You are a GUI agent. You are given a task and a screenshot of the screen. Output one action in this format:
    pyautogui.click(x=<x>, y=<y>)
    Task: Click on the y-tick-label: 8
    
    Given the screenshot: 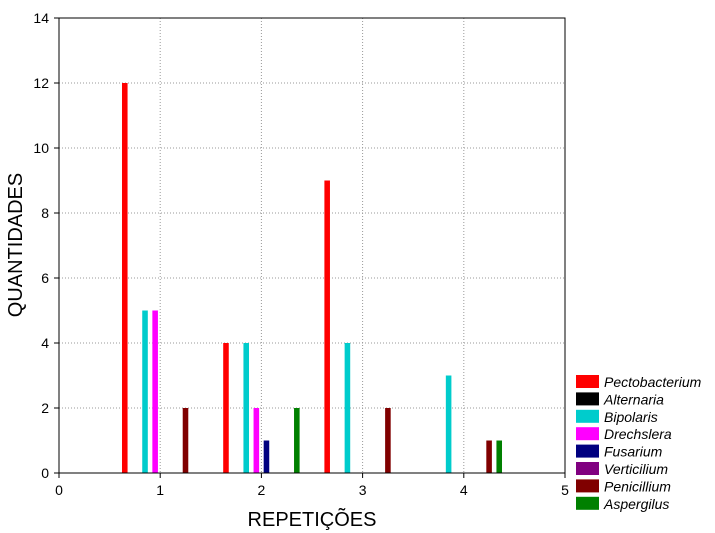 What is the action you would take?
    pyautogui.click(x=45, y=213)
    